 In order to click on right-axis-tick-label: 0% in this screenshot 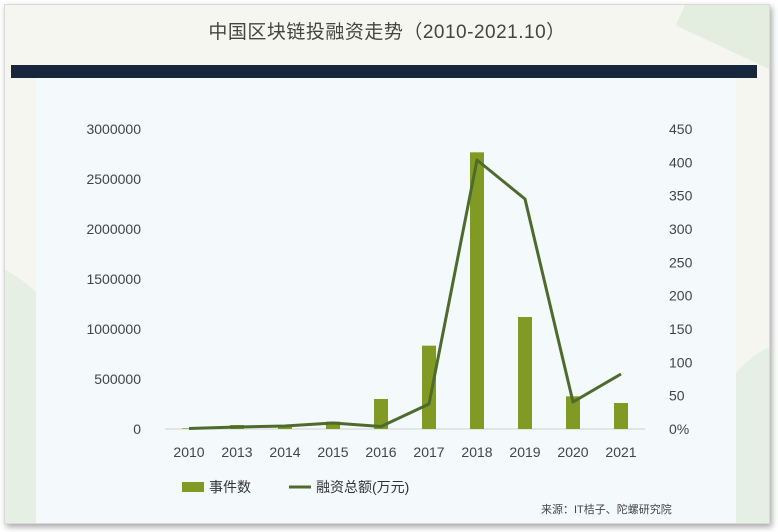, I will do `click(679, 429)`.